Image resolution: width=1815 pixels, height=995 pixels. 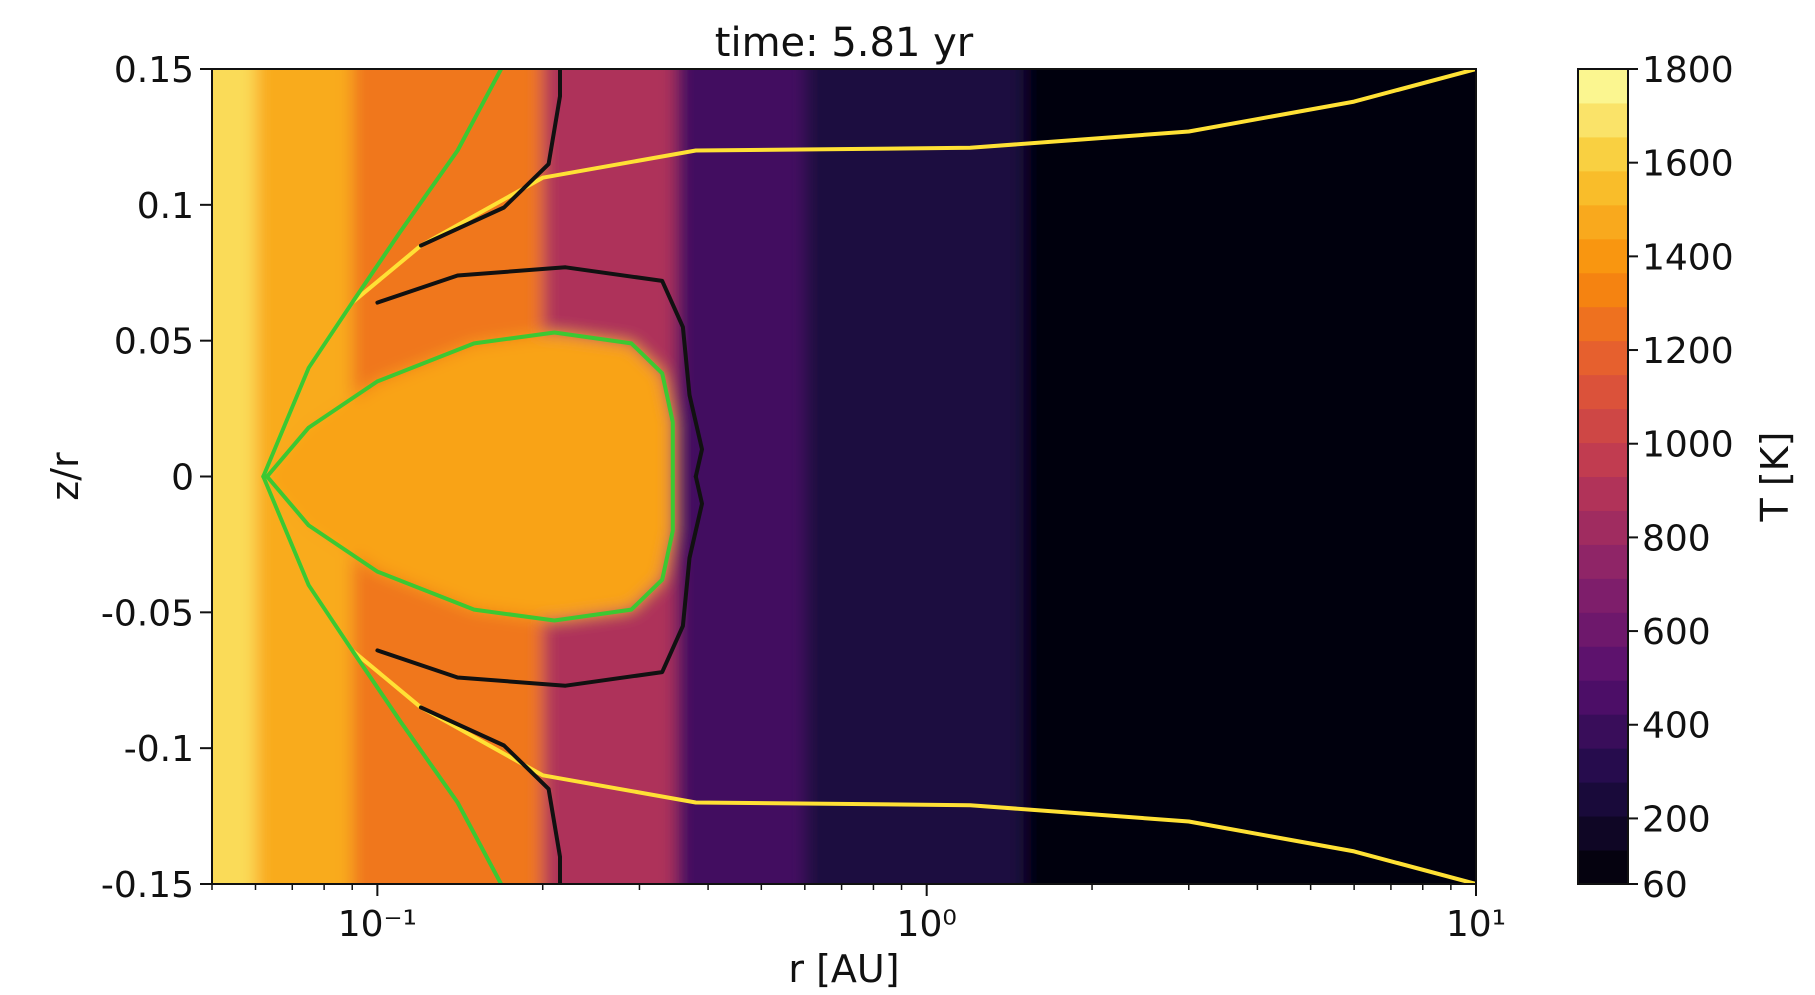 I want to click on y-tick-label: -0.15, so click(x=147, y=885).